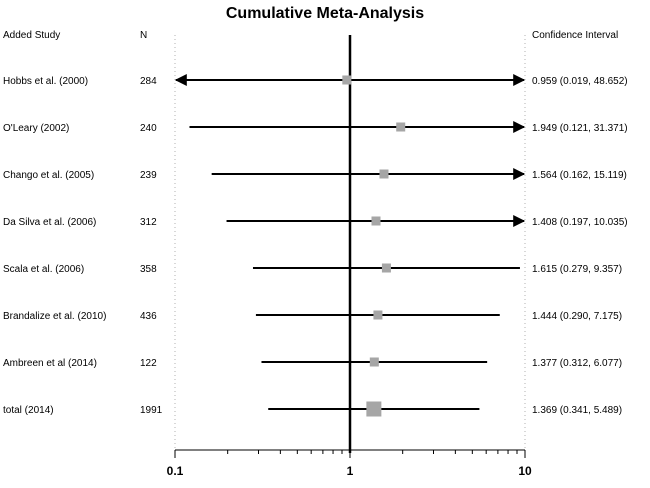  I want to click on x-tick-label: 1, so click(350, 471).